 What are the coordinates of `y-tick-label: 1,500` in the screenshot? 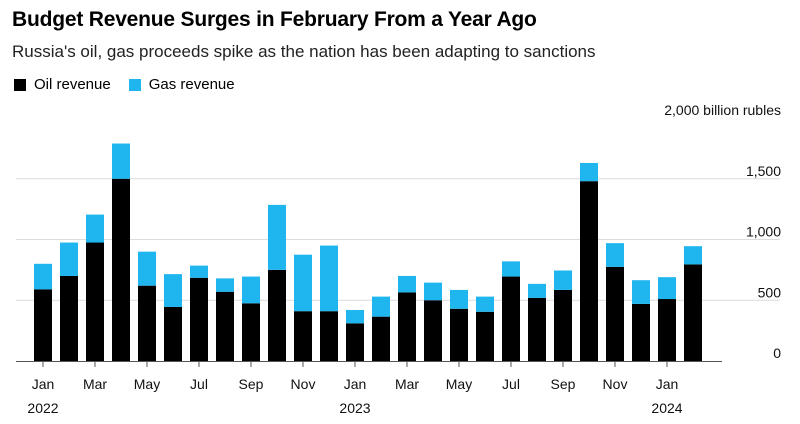 It's located at (763, 171).